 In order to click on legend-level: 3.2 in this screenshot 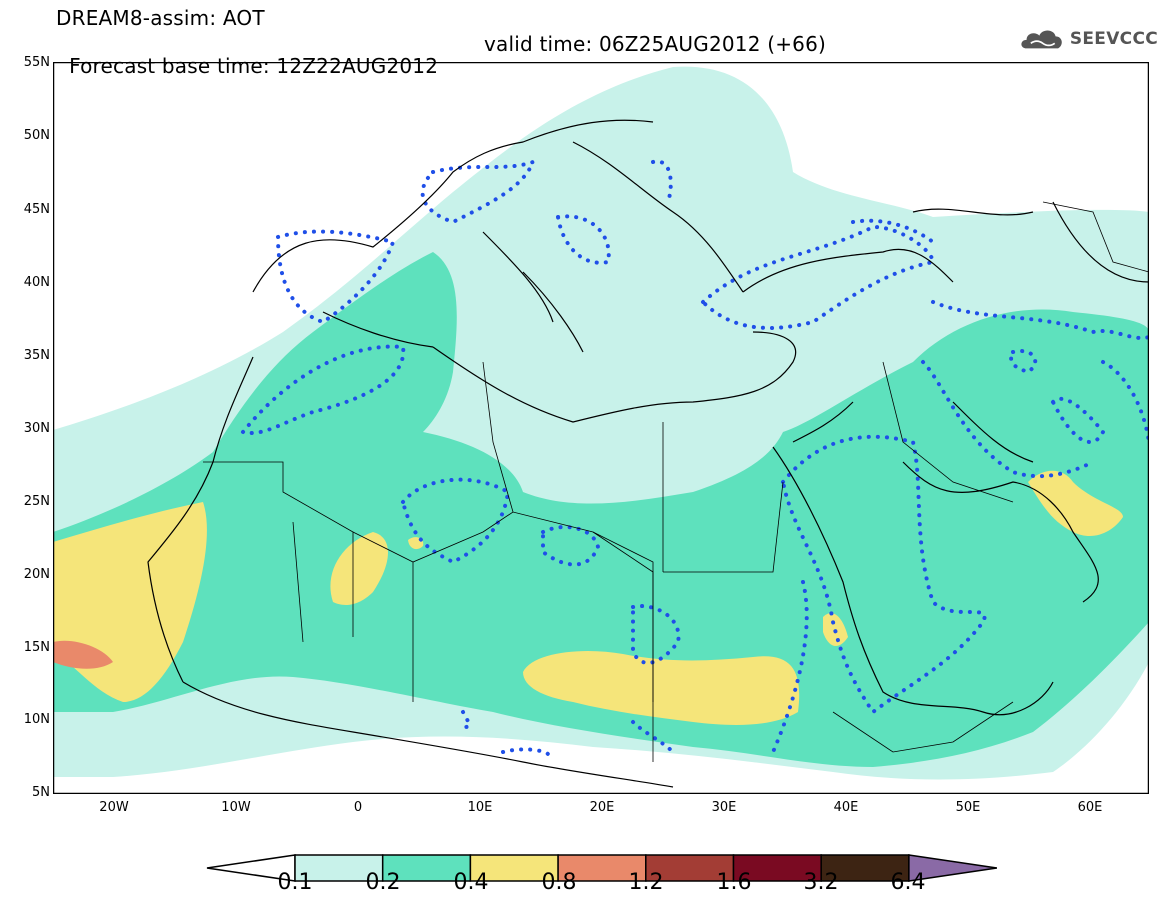, I will do `click(821, 882)`.